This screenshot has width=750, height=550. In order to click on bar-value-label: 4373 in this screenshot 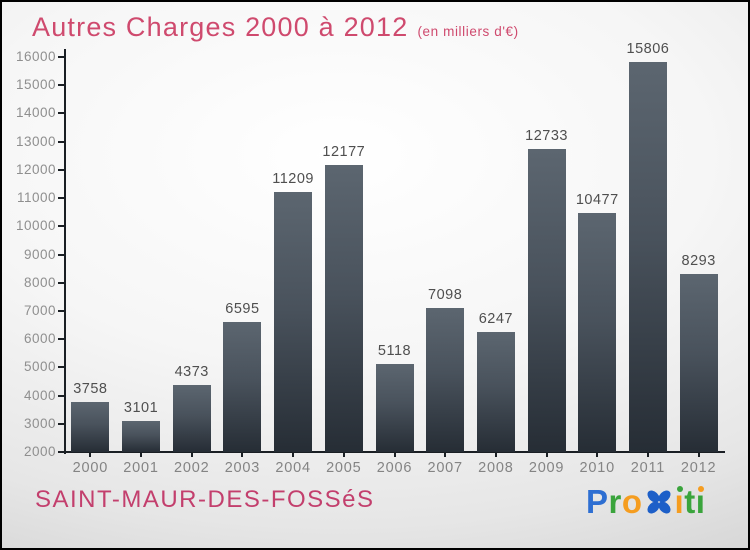, I will do `click(191, 372)`.